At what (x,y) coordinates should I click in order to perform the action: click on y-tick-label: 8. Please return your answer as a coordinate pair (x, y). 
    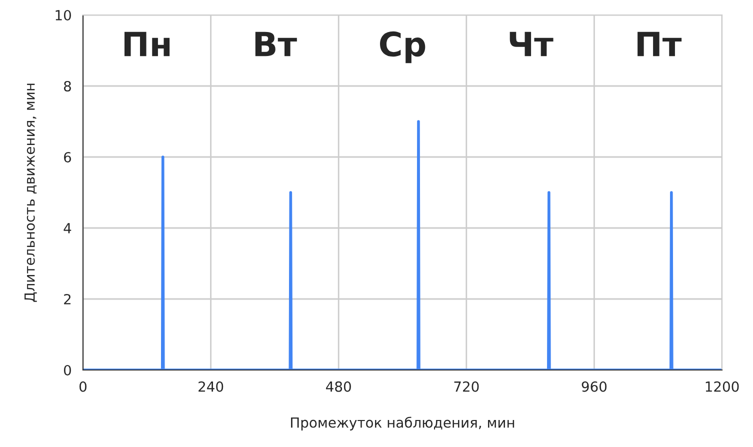
    Looking at the image, I should click on (67, 86).